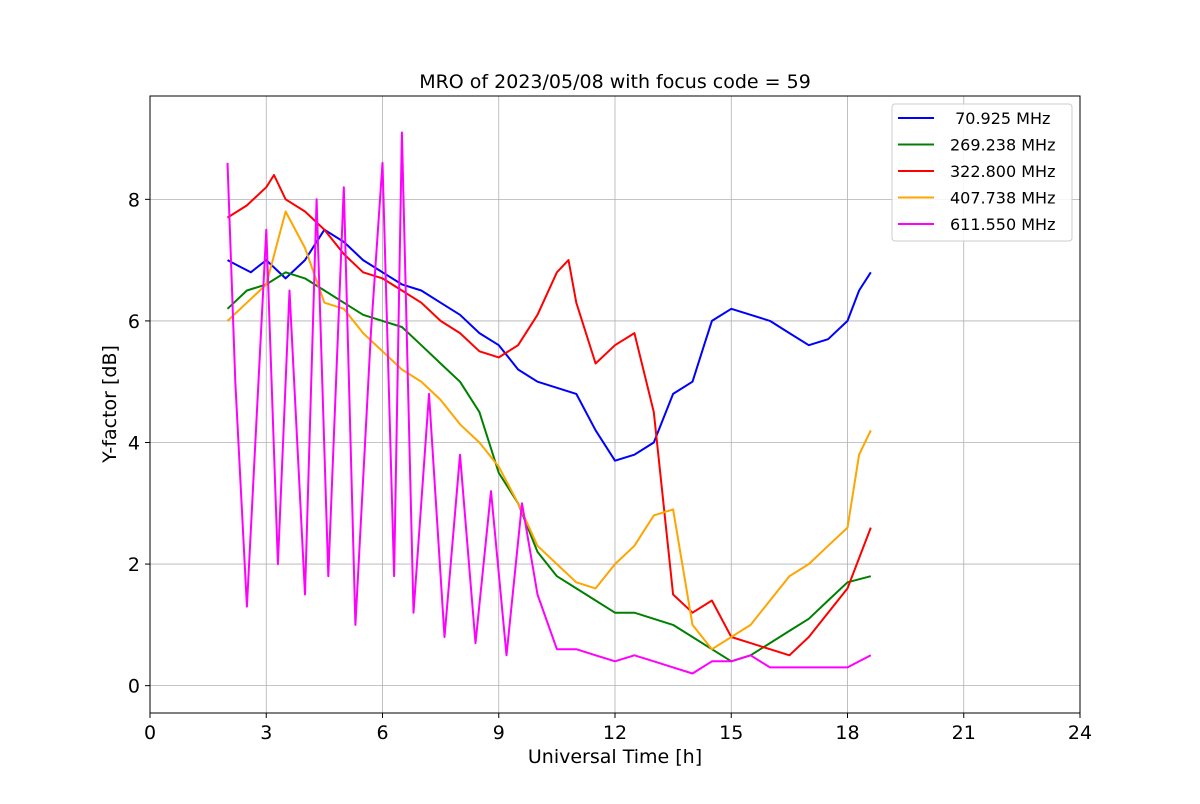  Describe the element at coordinates (134, 443) in the screenshot. I see `y-tick-label: 4` at that location.